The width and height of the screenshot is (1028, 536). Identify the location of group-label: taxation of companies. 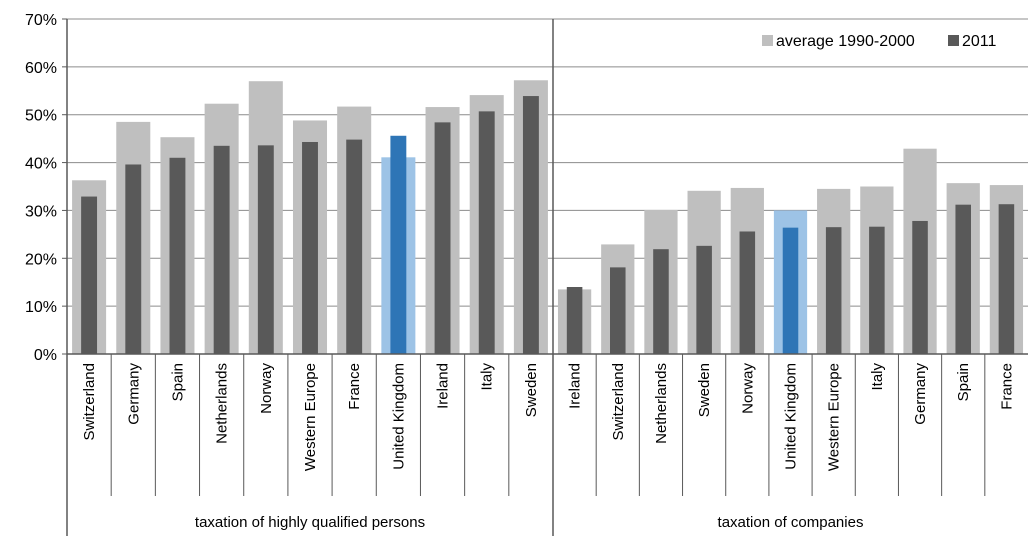
(791, 522).